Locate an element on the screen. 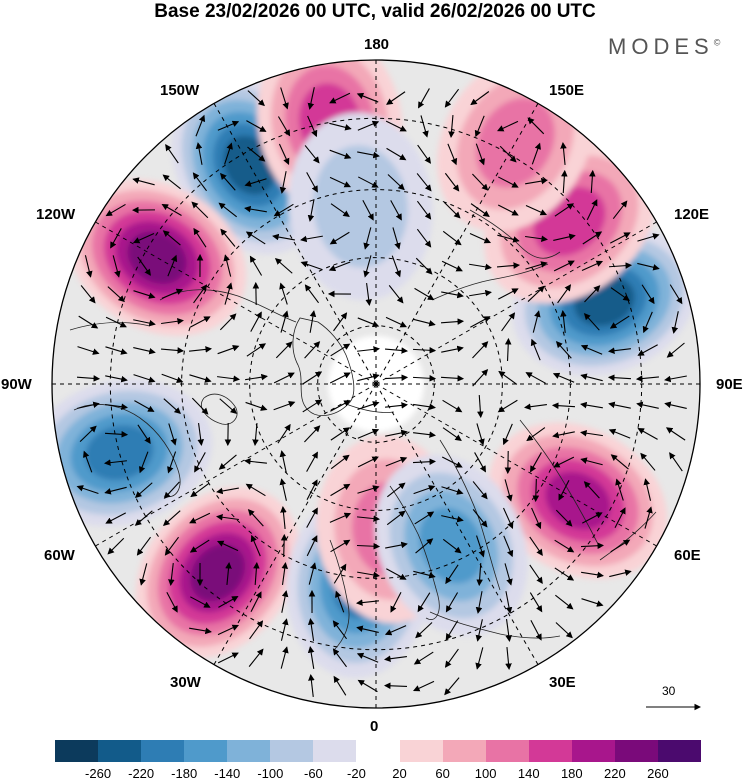 The width and height of the screenshot is (750, 783). positive-anomaly-contour is located at coordinates (515, 142).